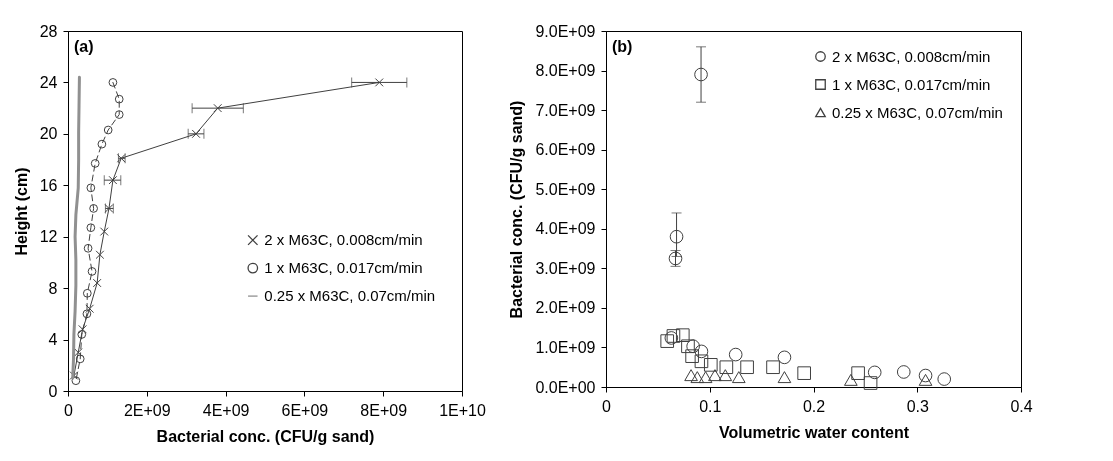 The height and width of the screenshot is (461, 1113). I want to click on y-tick-label: 7.0E+09, so click(565, 110).